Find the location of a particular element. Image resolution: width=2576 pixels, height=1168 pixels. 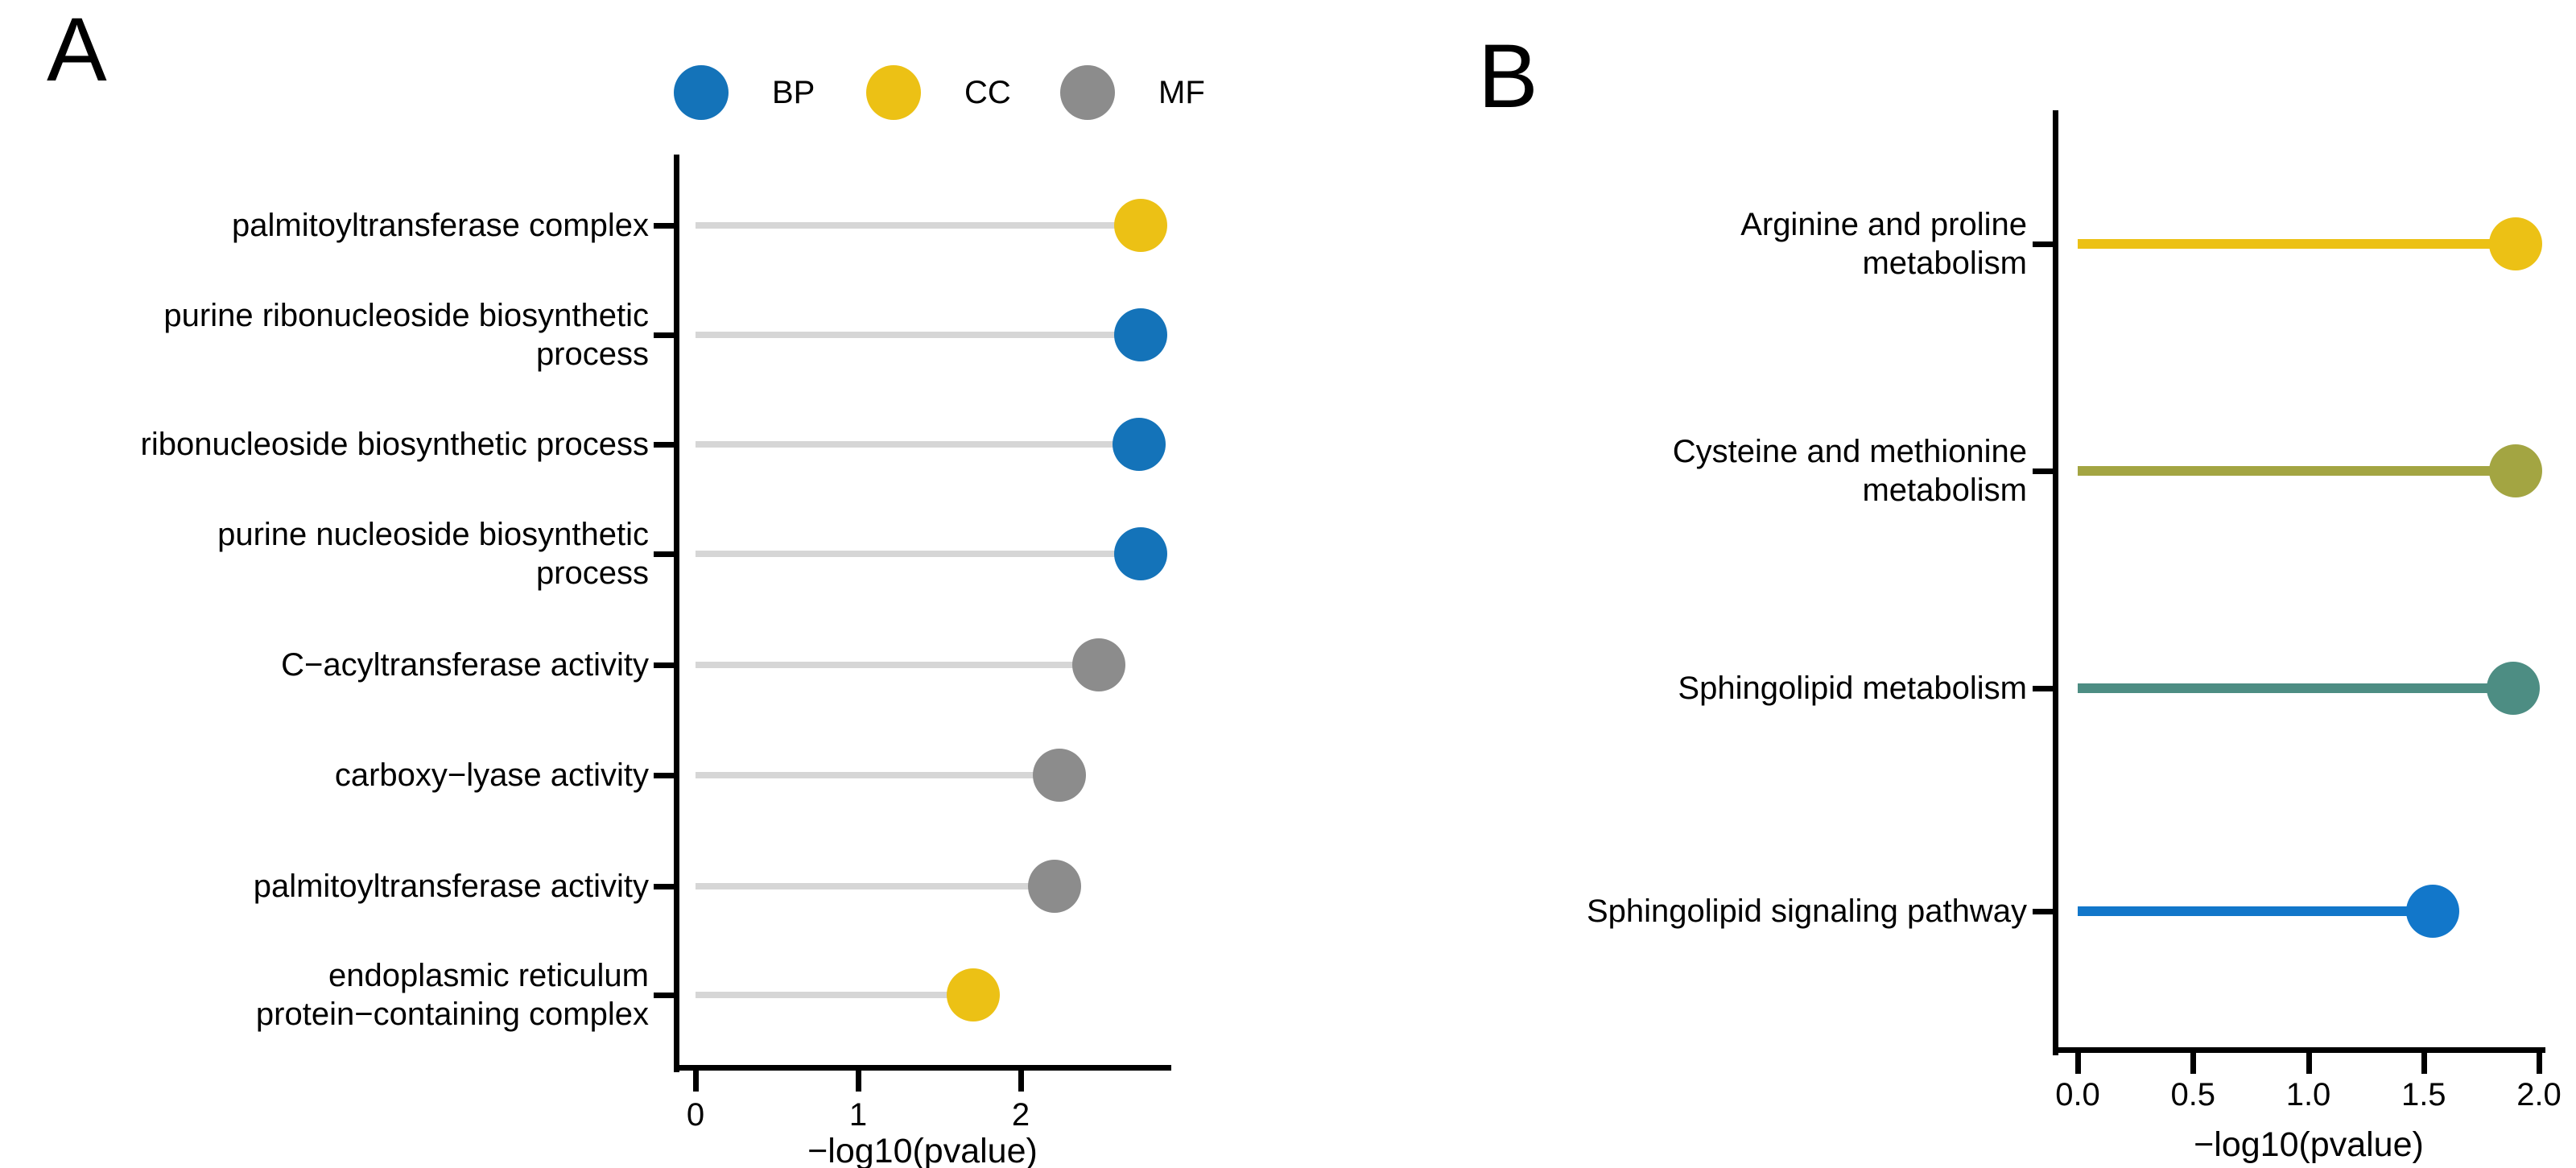

panel-b-xaxis-title: −log10(pvalue) is located at coordinates (2309, 1145).